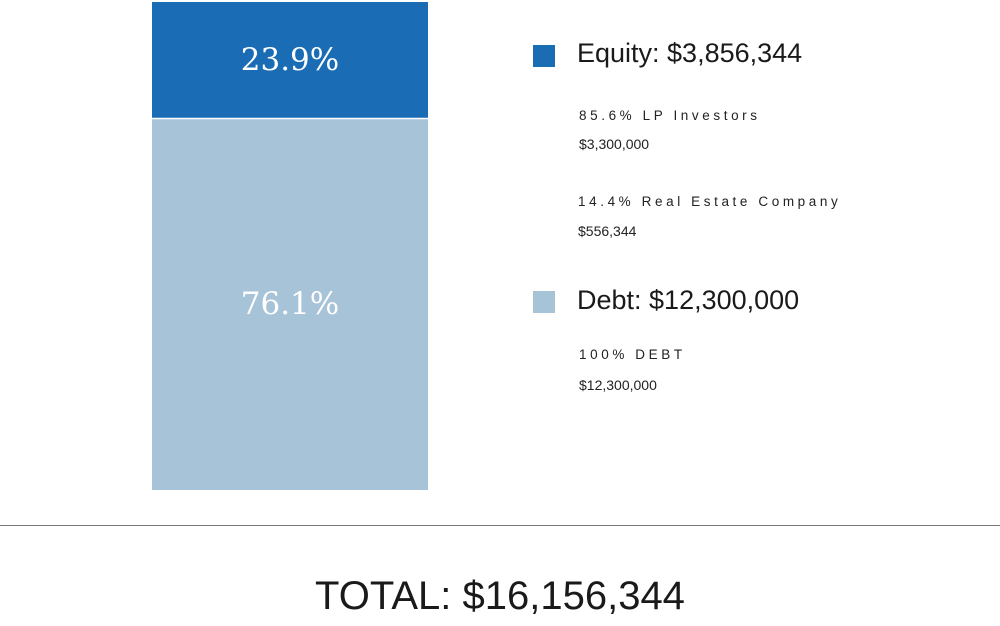  What do you see at coordinates (670, 115) in the screenshot?
I see `lp-investors-label: 85.6% LP Investors` at bounding box center [670, 115].